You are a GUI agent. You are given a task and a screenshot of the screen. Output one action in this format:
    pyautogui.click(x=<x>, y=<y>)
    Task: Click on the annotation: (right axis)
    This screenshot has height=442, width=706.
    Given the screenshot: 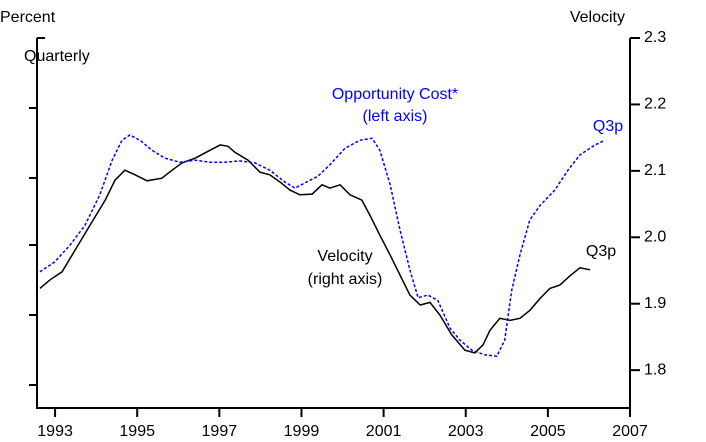 What is the action you would take?
    pyautogui.click(x=345, y=279)
    